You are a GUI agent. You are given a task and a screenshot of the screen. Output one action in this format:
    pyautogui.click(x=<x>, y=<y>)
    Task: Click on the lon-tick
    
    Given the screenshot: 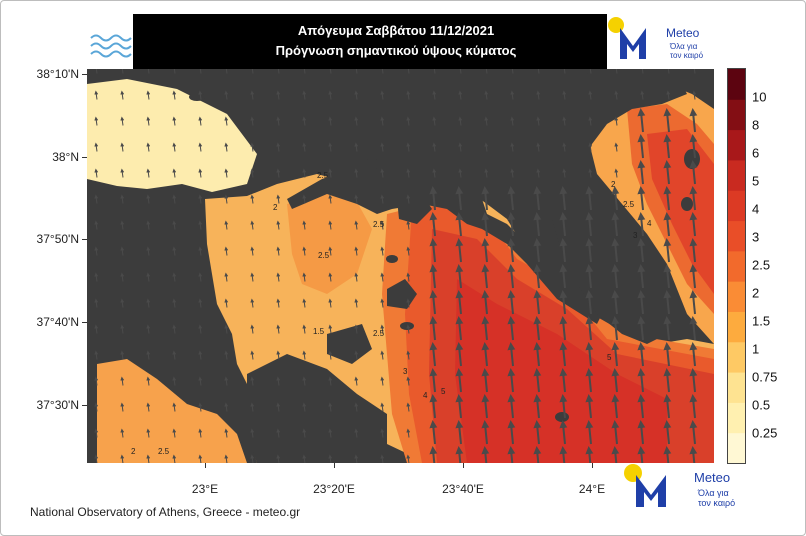 What is the action you would take?
    pyautogui.click(x=334, y=465)
    